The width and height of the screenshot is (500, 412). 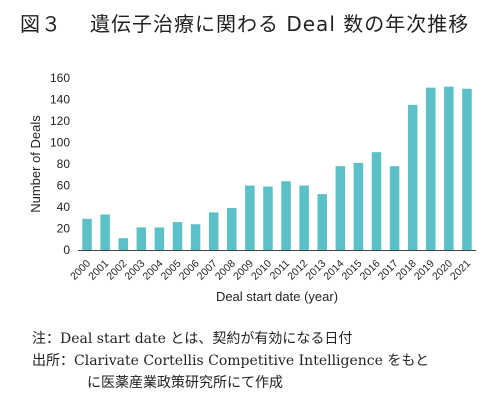 I want to click on bar-2020, so click(x=449, y=168).